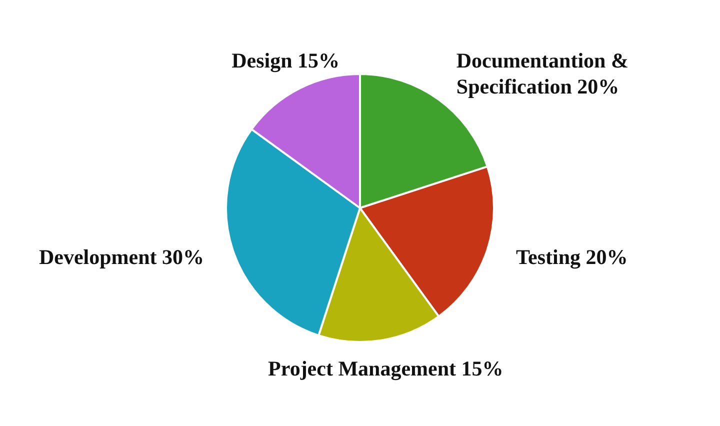 Image resolution: width=720 pixels, height=426 pixels. Describe the element at coordinates (542, 73) in the screenshot. I see `slice-label: Documentantion & Specification 20%` at that location.